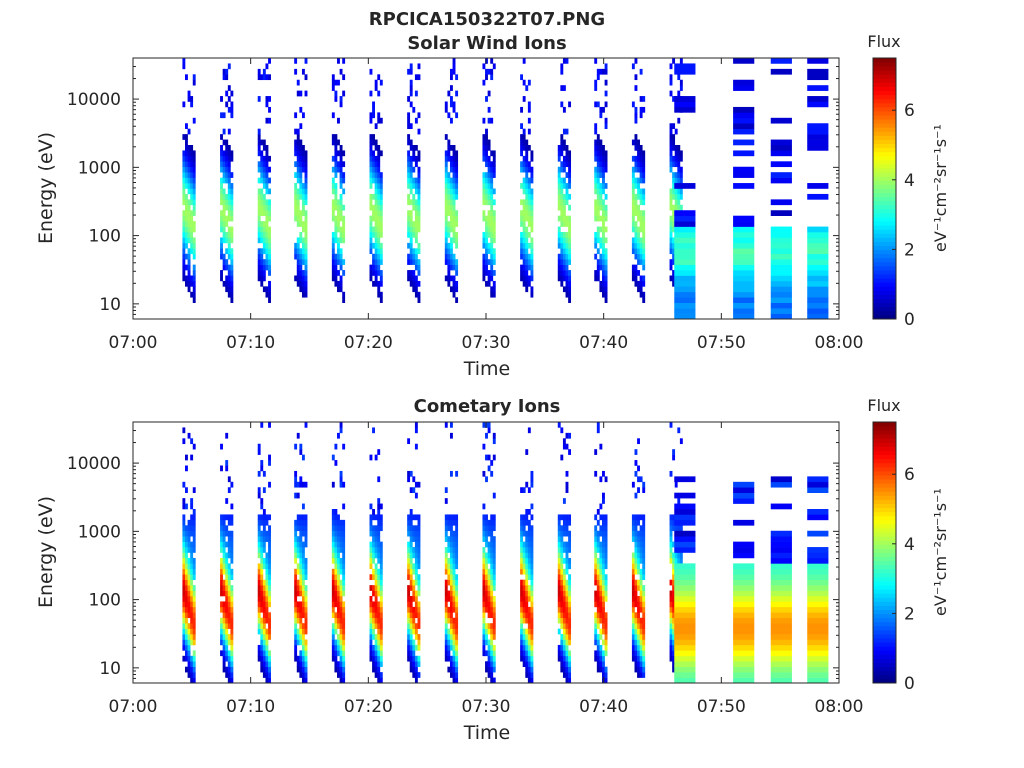 Image resolution: width=1024 pixels, height=768 pixels. I want to click on x-tick-label: 07:50, so click(721, 707).